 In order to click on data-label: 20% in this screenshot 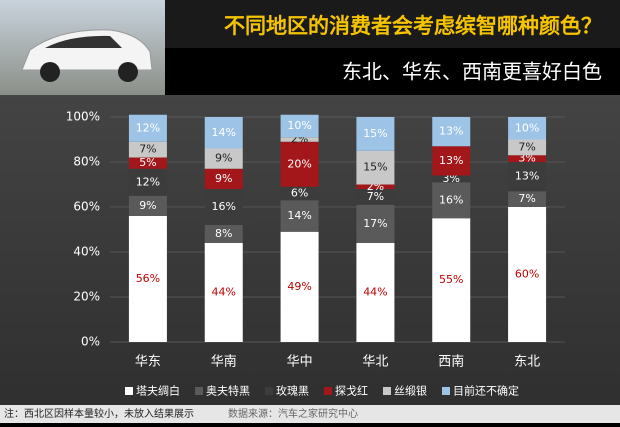, I will do `click(299, 163)`.